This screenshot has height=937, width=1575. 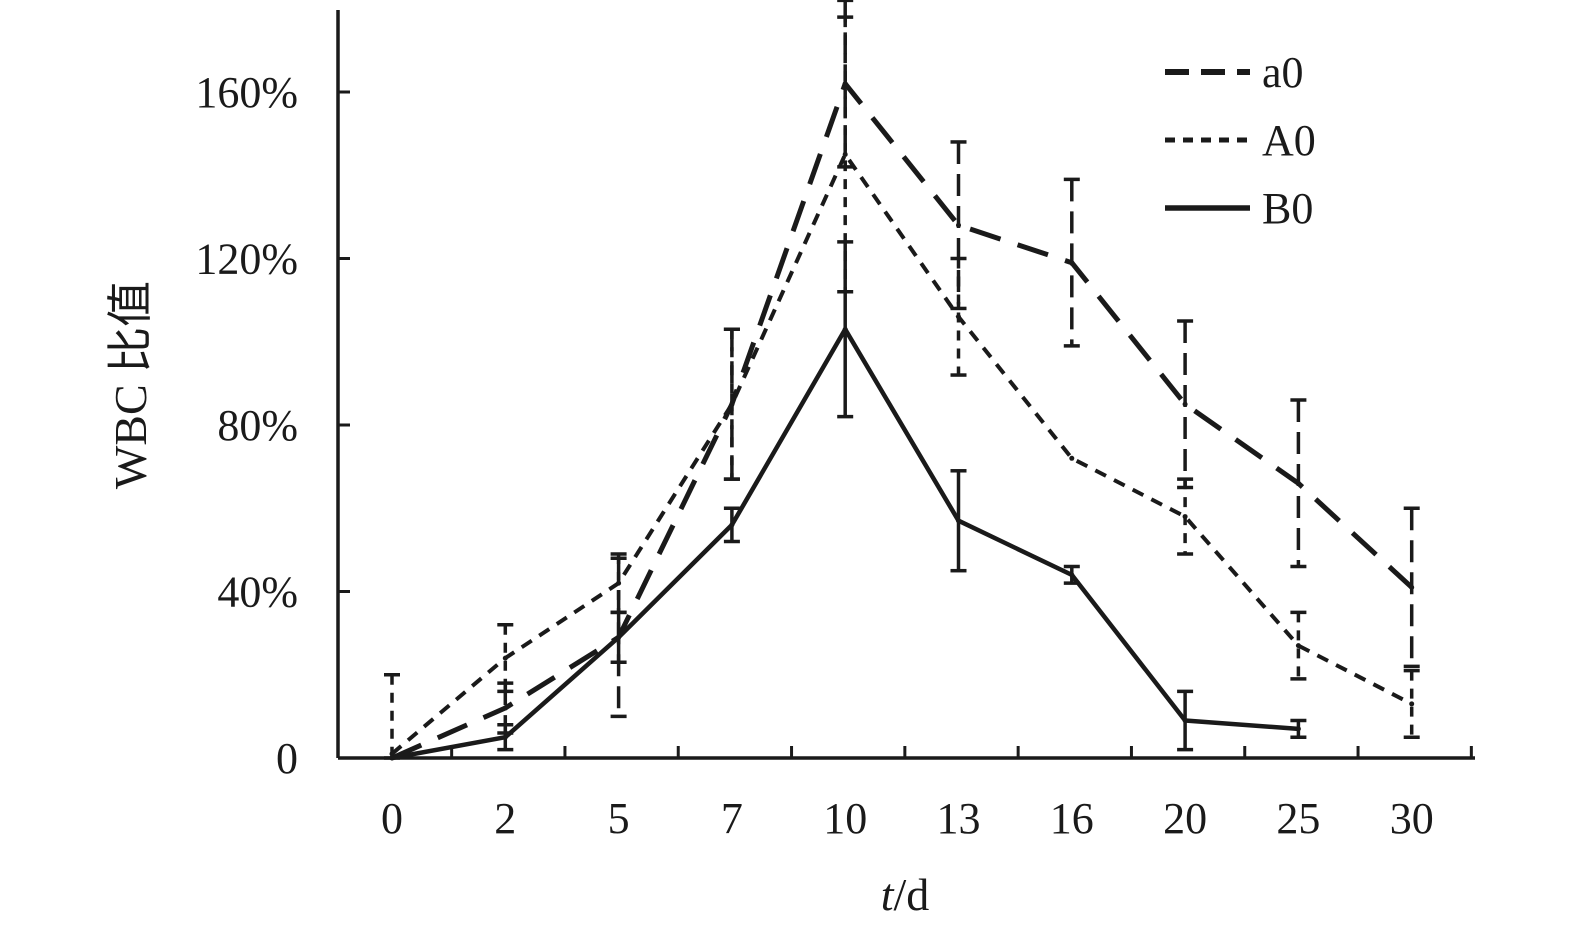 I want to click on y-tick-label: 160%, so click(x=246, y=92).